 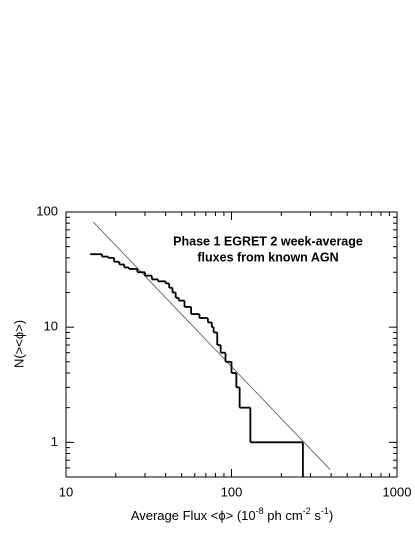 What do you see at coordinates (54, 441) in the screenshot?
I see `y-tick-label: 1` at bounding box center [54, 441].